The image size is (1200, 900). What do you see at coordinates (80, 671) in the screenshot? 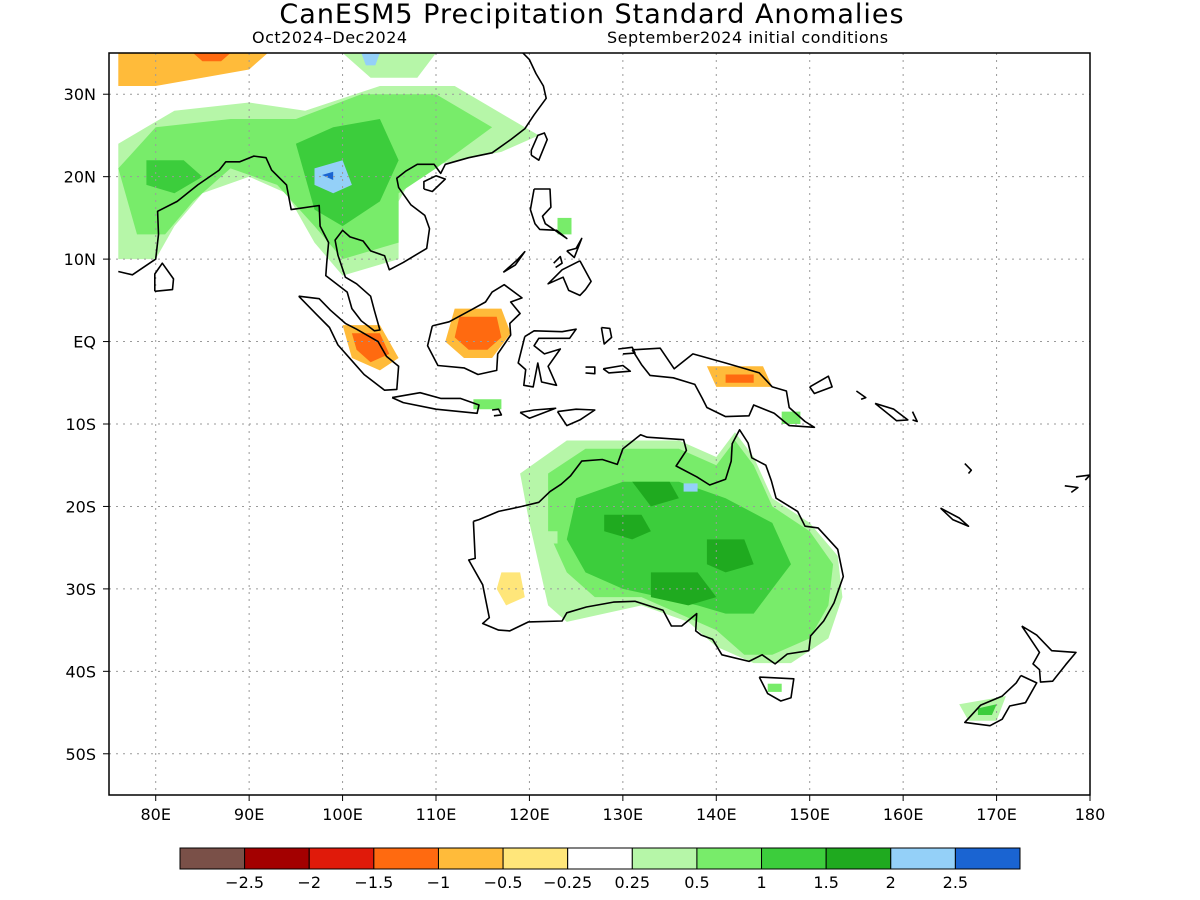
I see `lat-tick-label: 40S` at bounding box center [80, 671].